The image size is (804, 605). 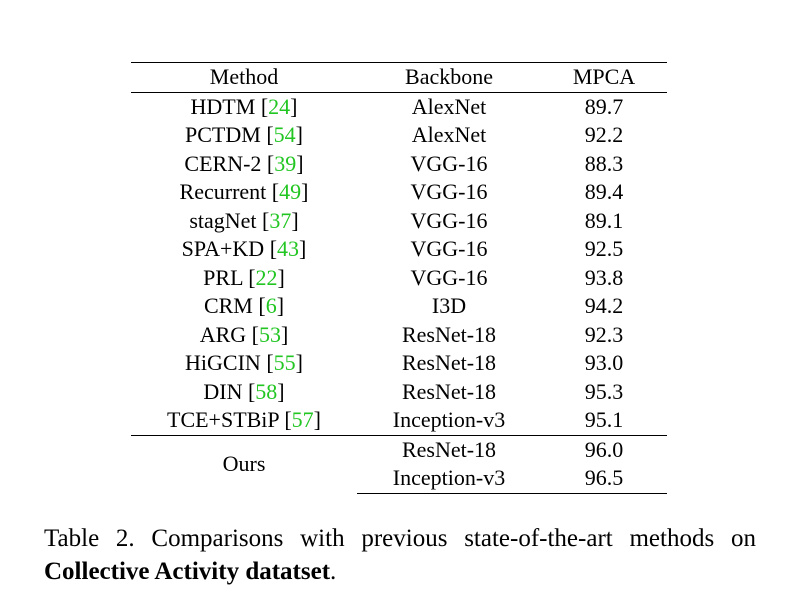 What do you see at coordinates (269, 334) in the screenshot?
I see `citation-link: 53` at bounding box center [269, 334].